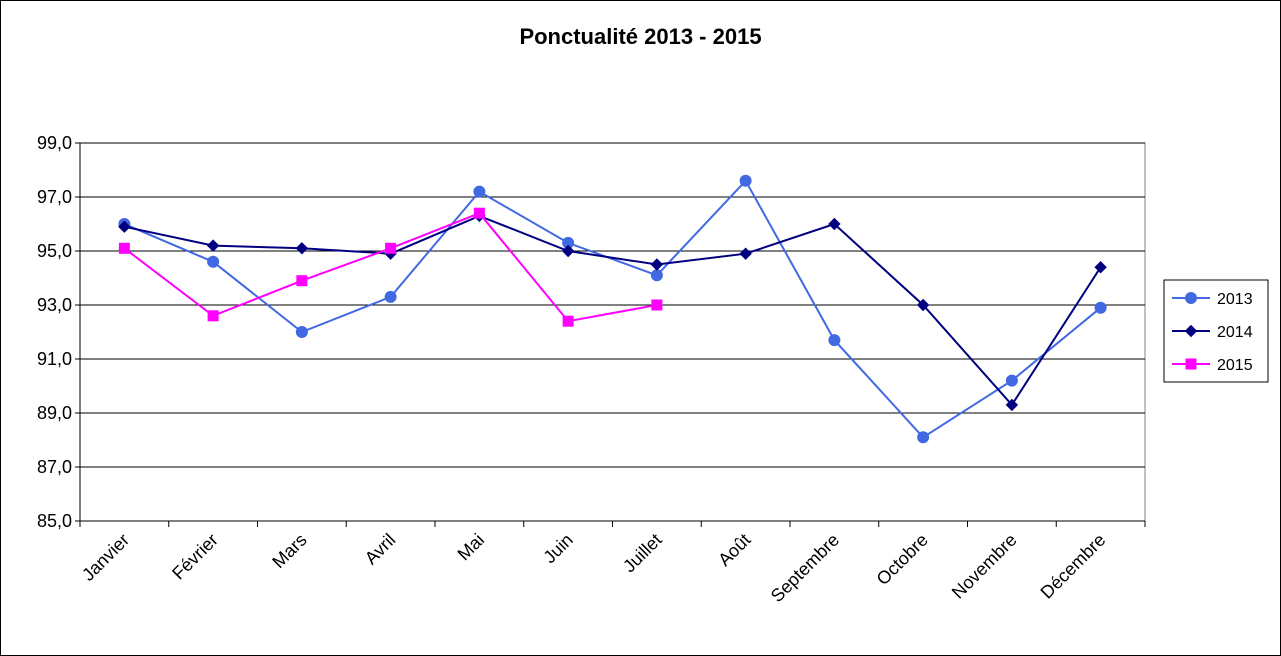 The width and height of the screenshot is (1281, 656). Describe the element at coordinates (54, 143) in the screenshot. I see `y-tick-label: 99,0` at that location.